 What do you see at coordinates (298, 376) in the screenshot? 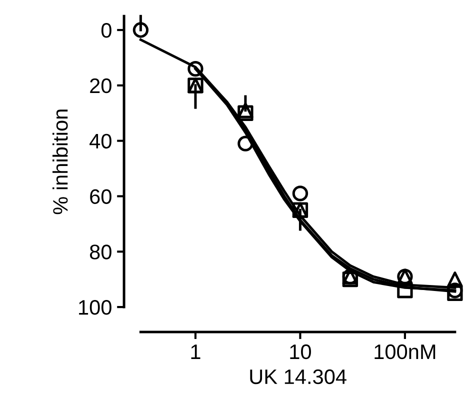
I see `x-axis-title: UK 14.304` at bounding box center [298, 376].